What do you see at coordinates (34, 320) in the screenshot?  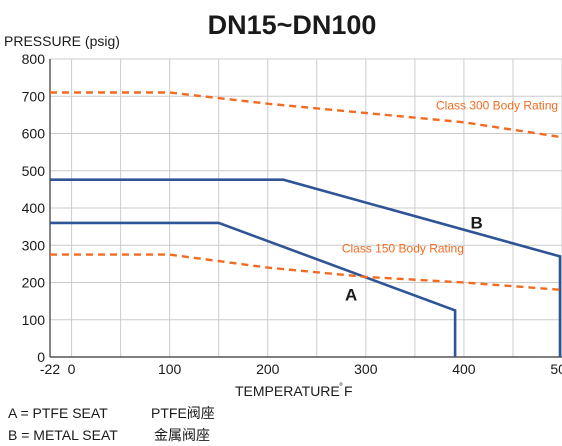 I see `y-tick-label: 100` at bounding box center [34, 320].